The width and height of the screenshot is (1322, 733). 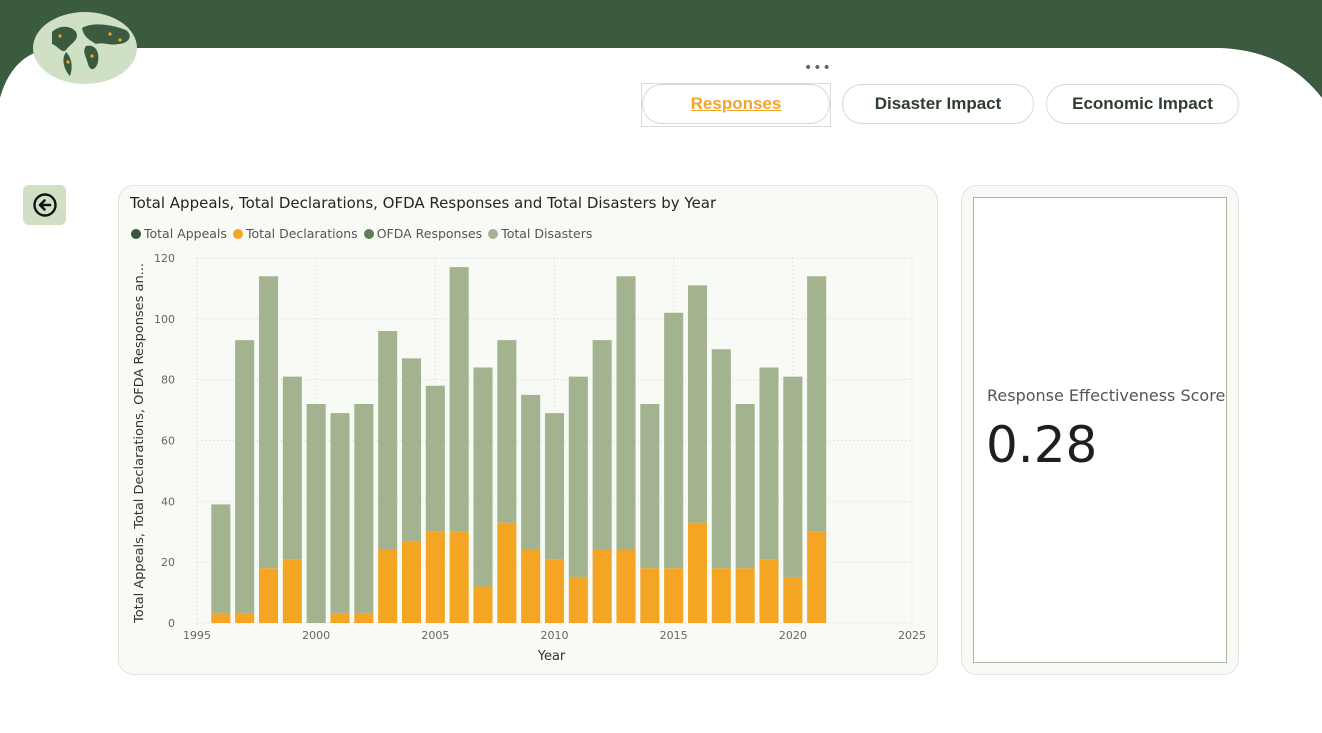 What do you see at coordinates (745, 595) in the screenshot?
I see `bar-total-declarations-2018` at bounding box center [745, 595].